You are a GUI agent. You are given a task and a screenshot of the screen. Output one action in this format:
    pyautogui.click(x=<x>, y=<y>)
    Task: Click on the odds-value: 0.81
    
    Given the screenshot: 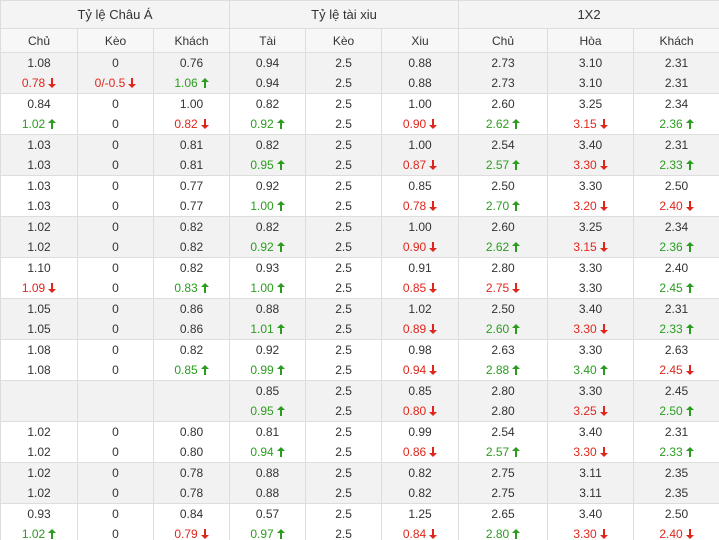 What is the action you would take?
    pyautogui.click(x=191, y=165)
    